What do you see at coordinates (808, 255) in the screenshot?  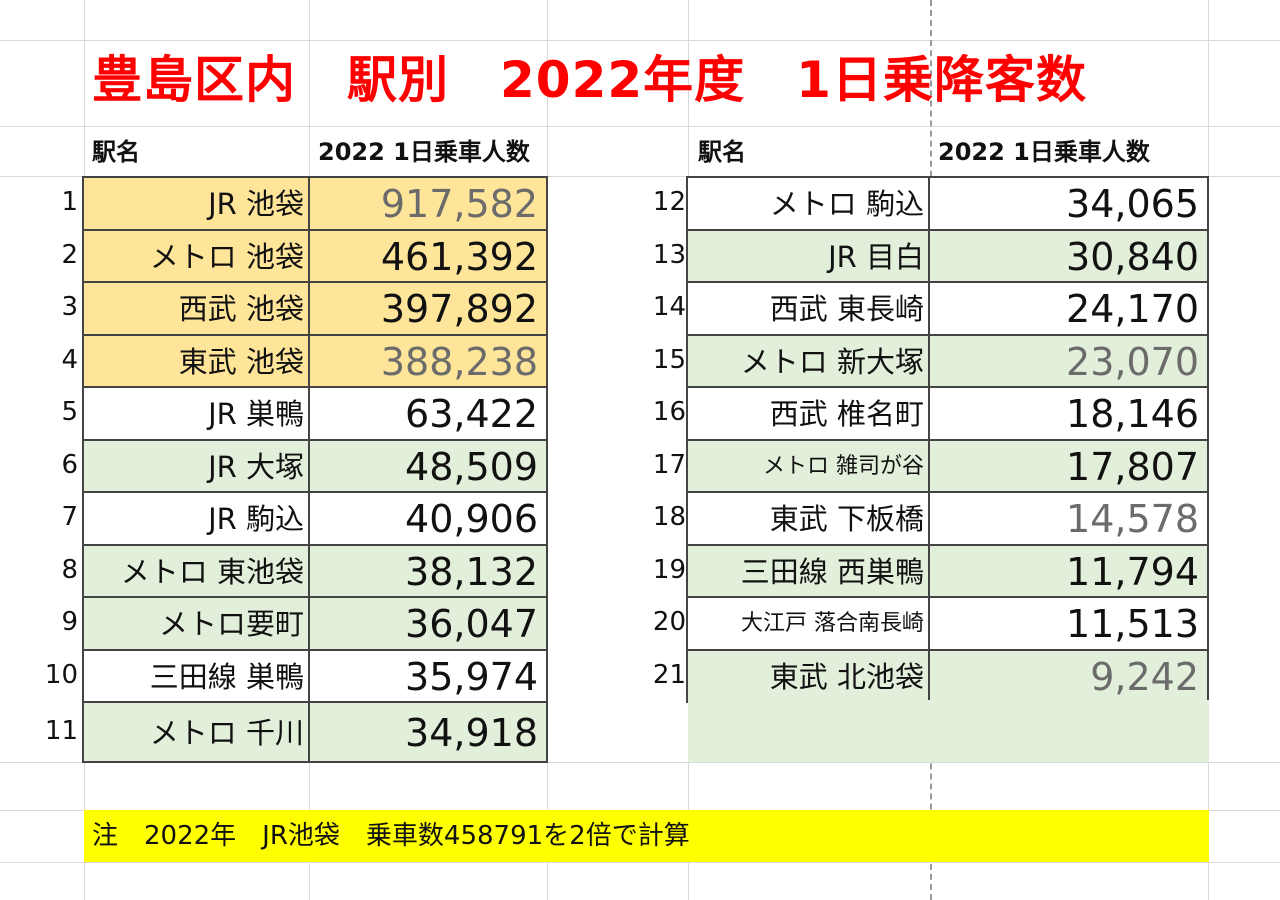 I see `station-name-cell: JR 目白` at bounding box center [808, 255].